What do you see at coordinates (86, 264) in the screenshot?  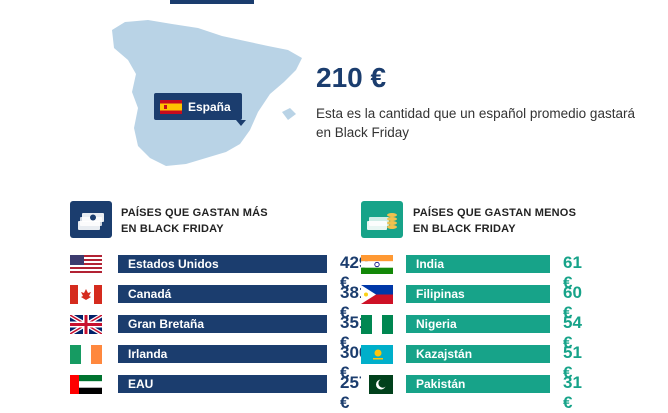 I see `usa-flag-icon` at bounding box center [86, 264].